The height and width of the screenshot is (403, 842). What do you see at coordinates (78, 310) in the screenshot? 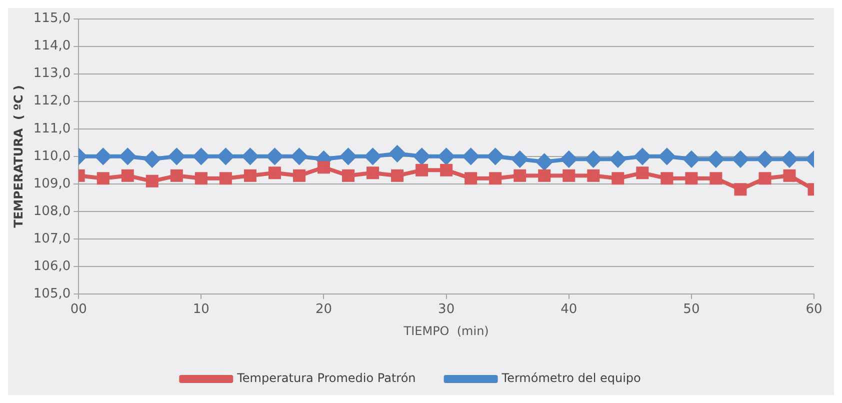
I see `x-tick-label: 00` at bounding box center [78, 310].